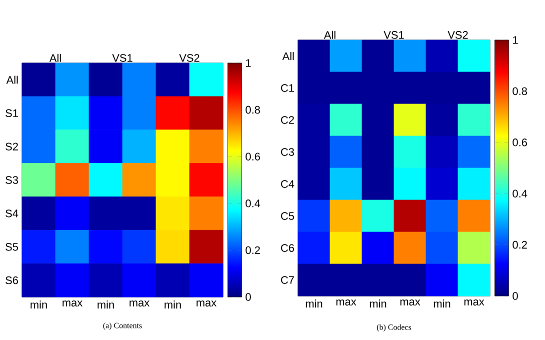 The height and width of the screenshot is (340, 545). I want to click on y-tick-label: C4, so click(287, 184).